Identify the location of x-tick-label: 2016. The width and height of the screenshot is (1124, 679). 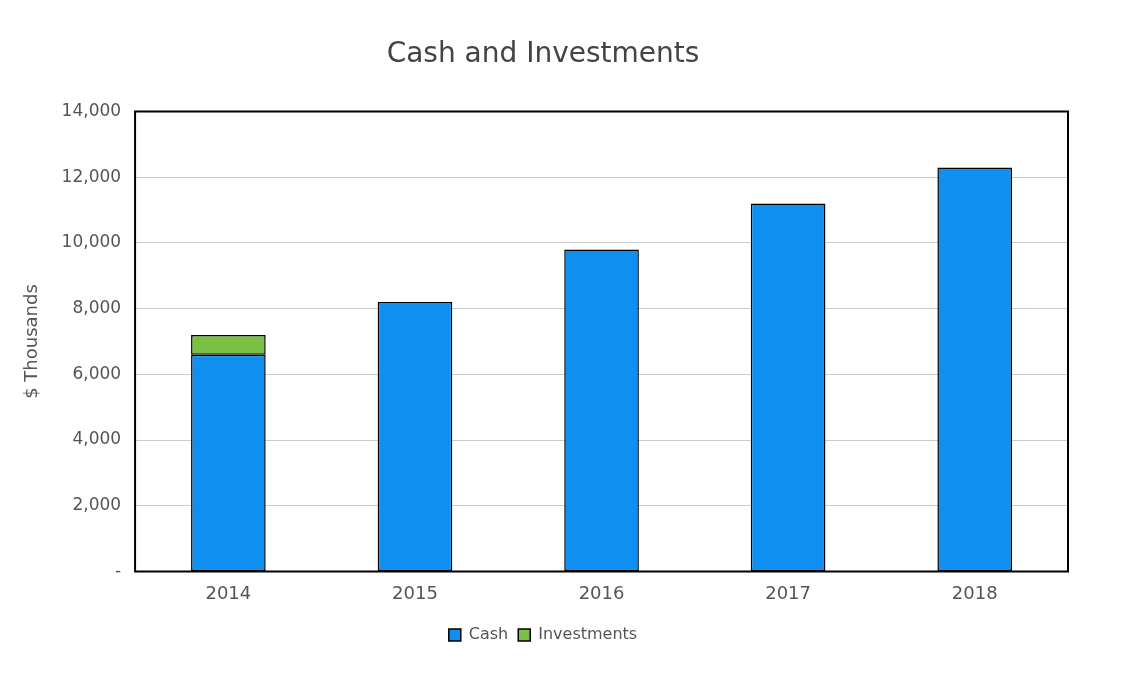
(601, 592).